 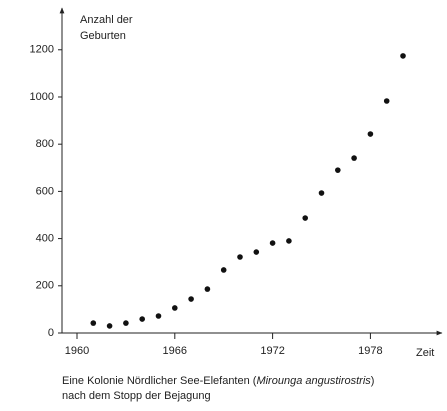 I want to click on x-tick-label: 1966, so click(x=175, y=351).